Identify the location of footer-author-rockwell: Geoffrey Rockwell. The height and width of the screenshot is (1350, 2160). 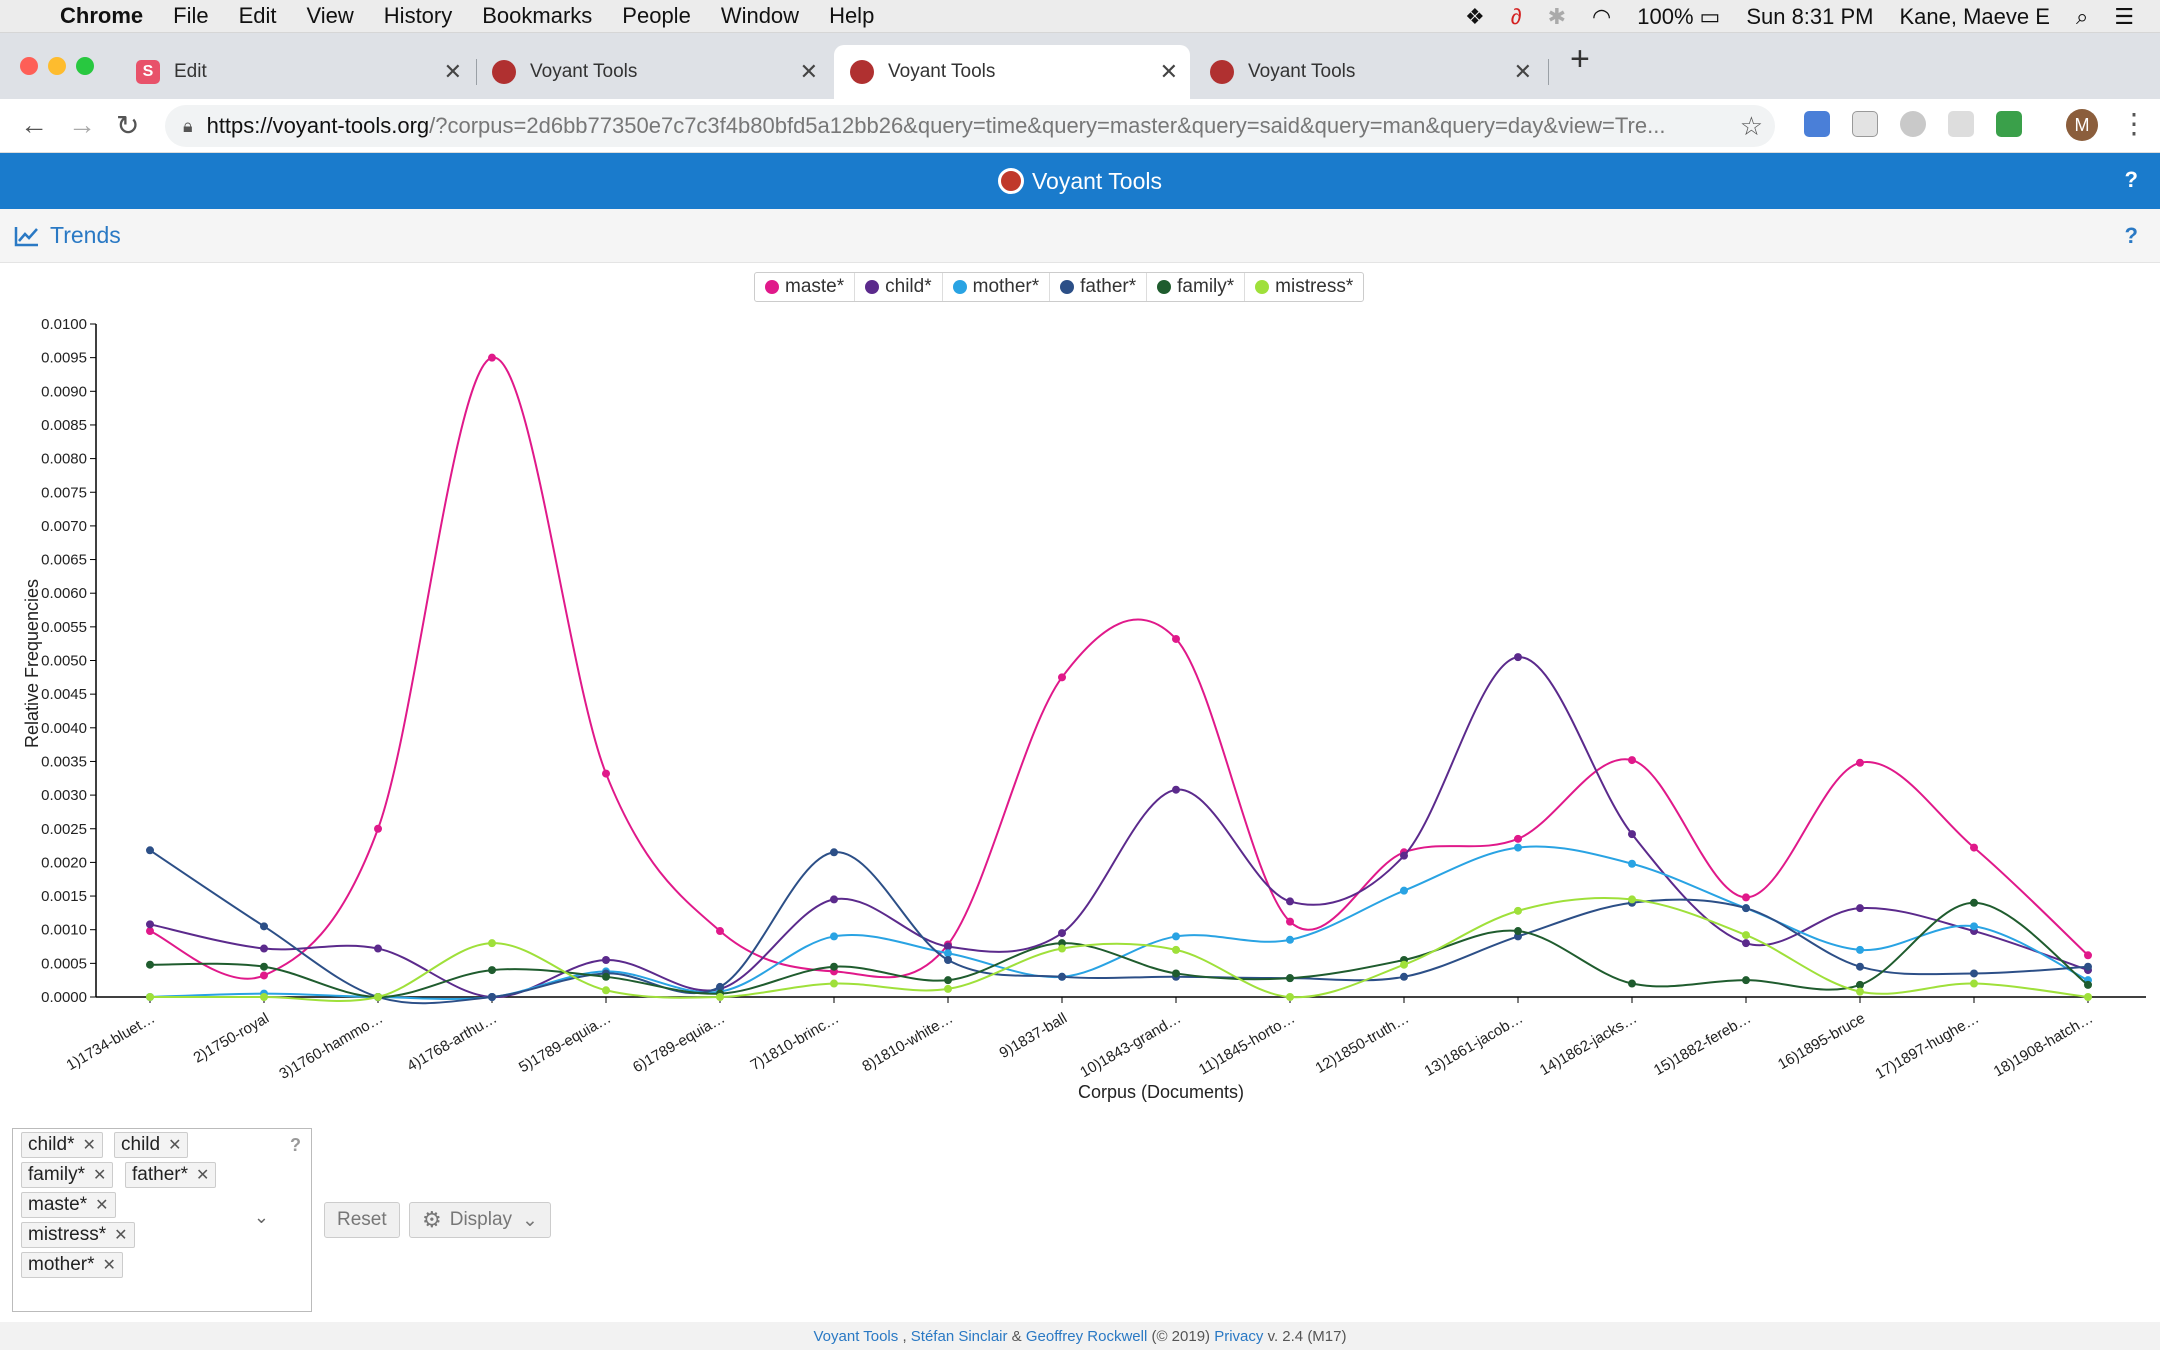
(1086, 1336).